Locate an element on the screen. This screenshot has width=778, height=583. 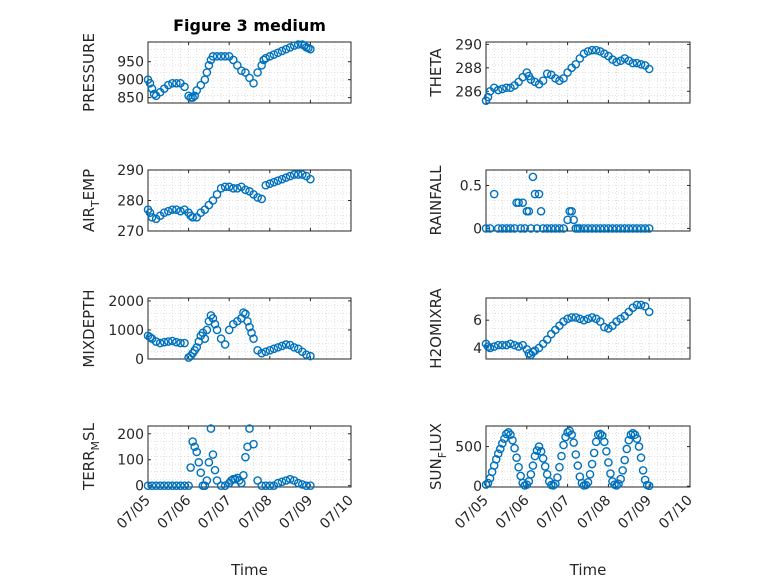
y-tick-label: 270 is located at coordinates (130, 232).